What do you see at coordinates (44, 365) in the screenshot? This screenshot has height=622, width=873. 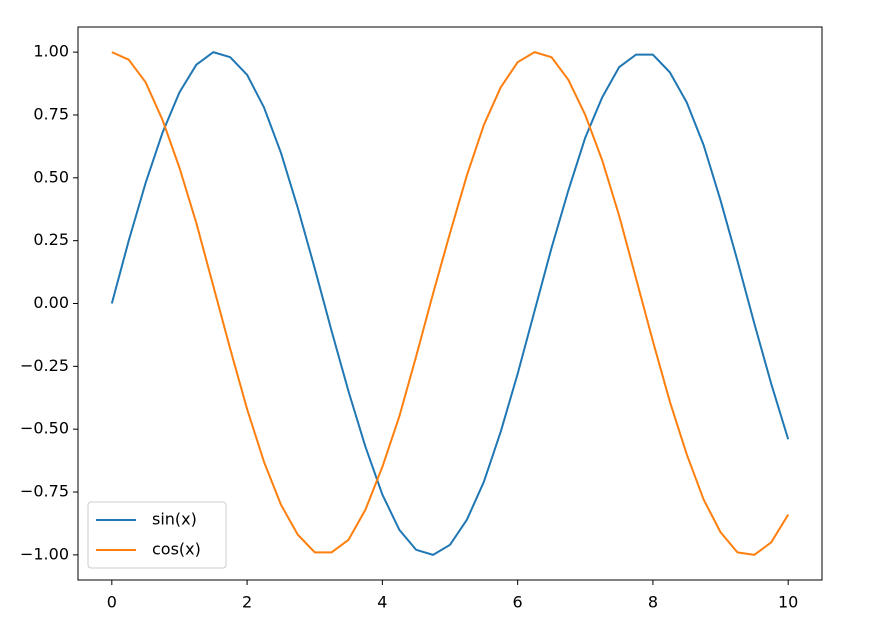 I see `y-tick-label: −0.25` at bounding box center [44, 365].